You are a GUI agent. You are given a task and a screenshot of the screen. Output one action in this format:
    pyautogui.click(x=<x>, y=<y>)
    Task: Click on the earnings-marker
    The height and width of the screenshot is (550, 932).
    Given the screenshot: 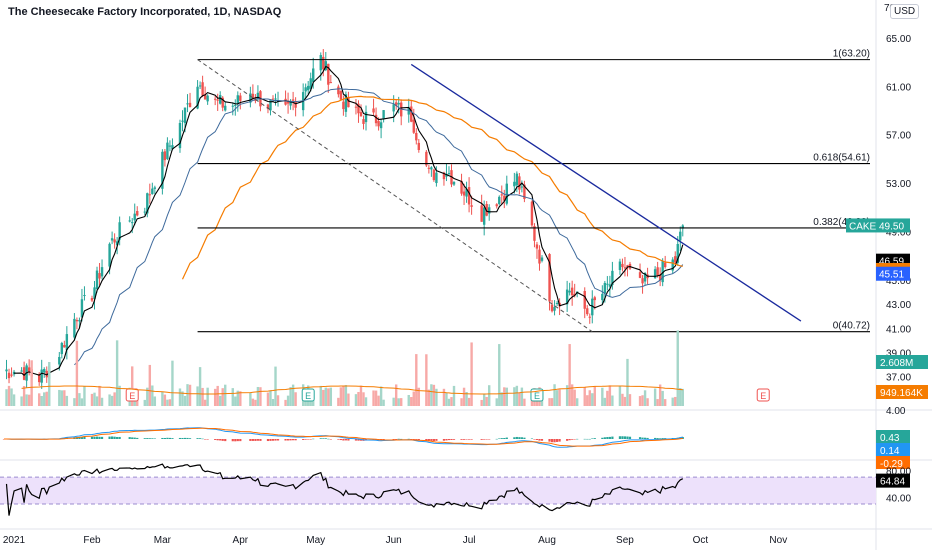 What is the action you would take?
    pyautogui.click(x=763, y=395)
    